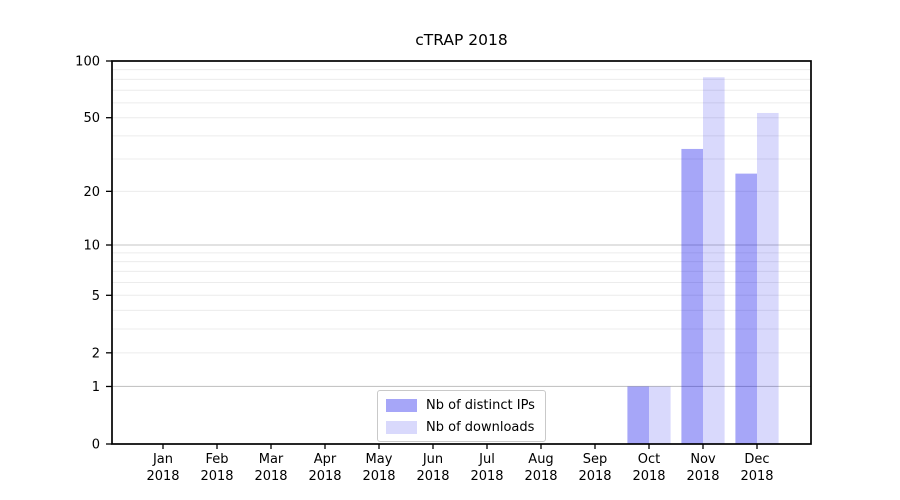  What do you see at coordinates (486, 459) in the screenshot?
I see `x-tick-label-jul: Jul` at bounding box center [486, 459].